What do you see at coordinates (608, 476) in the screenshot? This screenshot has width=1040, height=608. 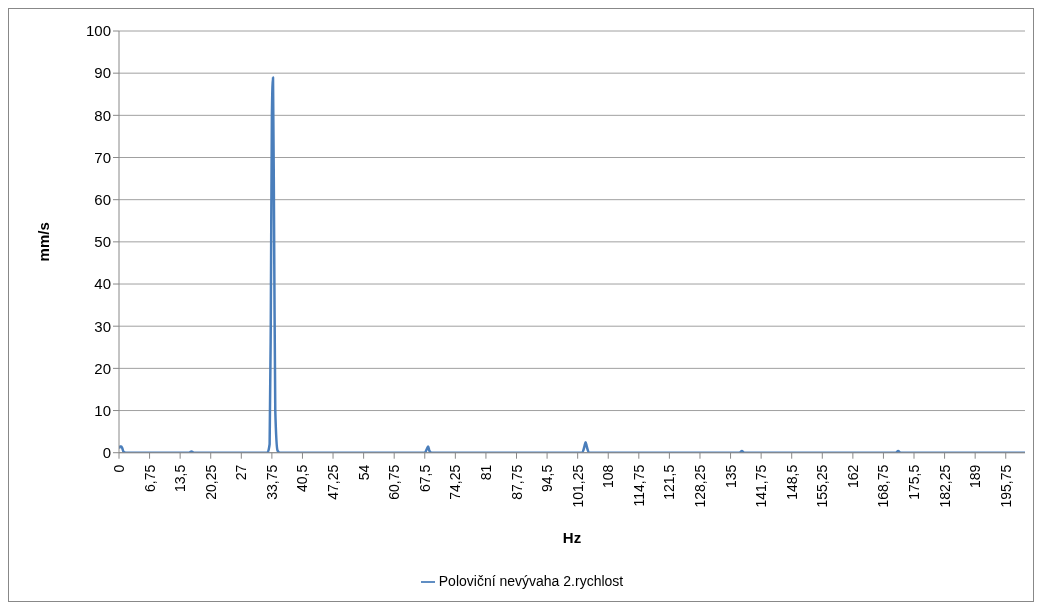 I see `x-tick-label: 108` at bounding box center [608, 476].